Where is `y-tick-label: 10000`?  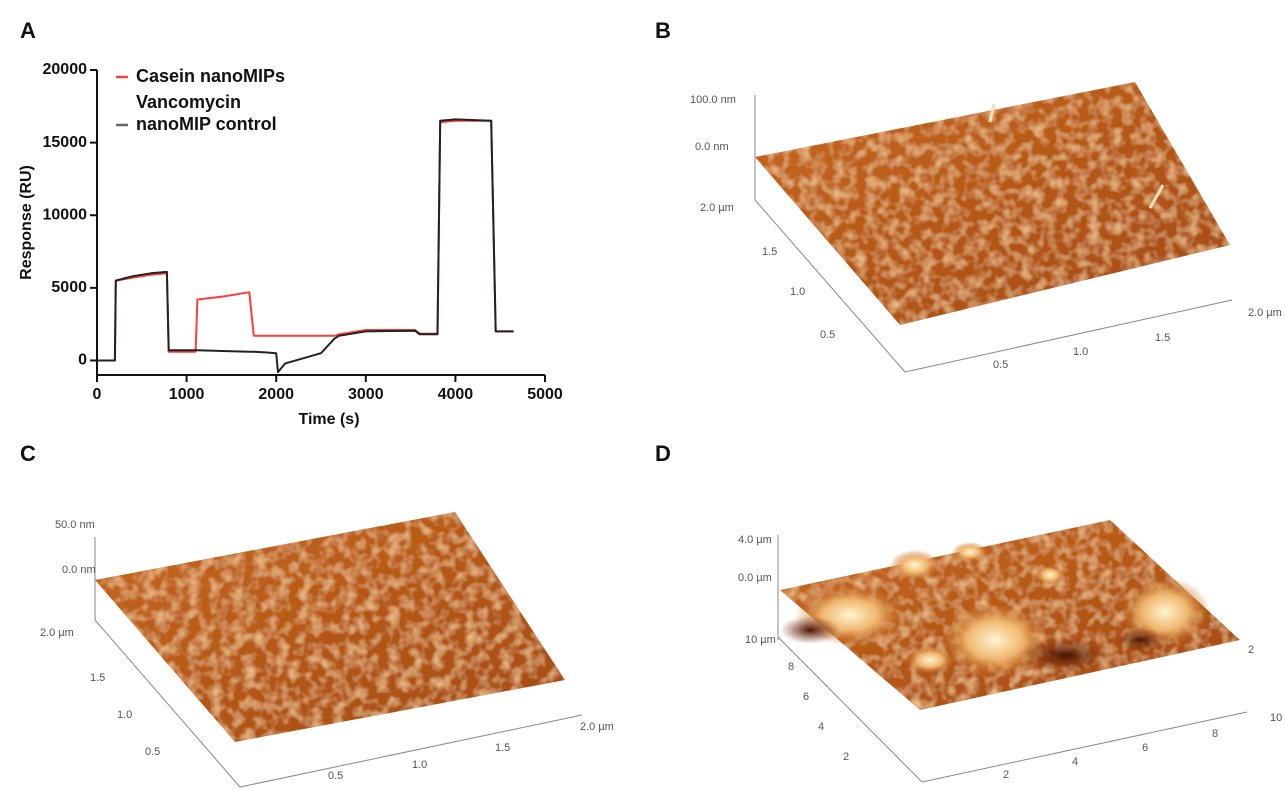
y-tick-label: 10000 is located at coordinates (65, 214).